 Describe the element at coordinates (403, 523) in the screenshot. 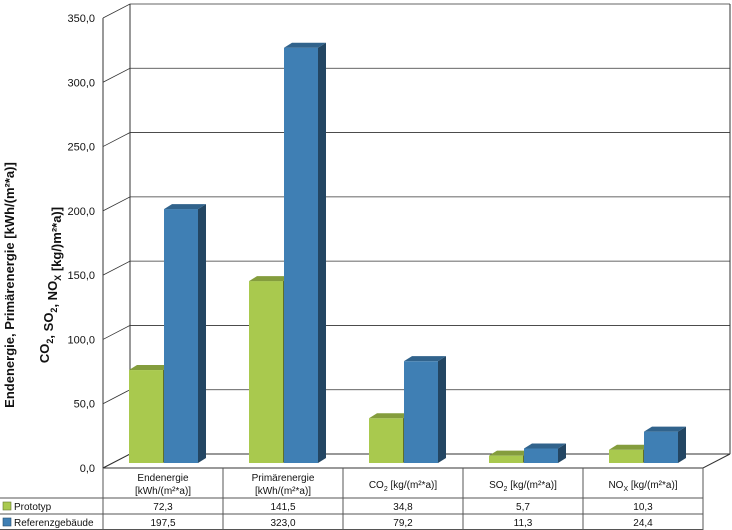

I see `data-label: 79,2` at that location.